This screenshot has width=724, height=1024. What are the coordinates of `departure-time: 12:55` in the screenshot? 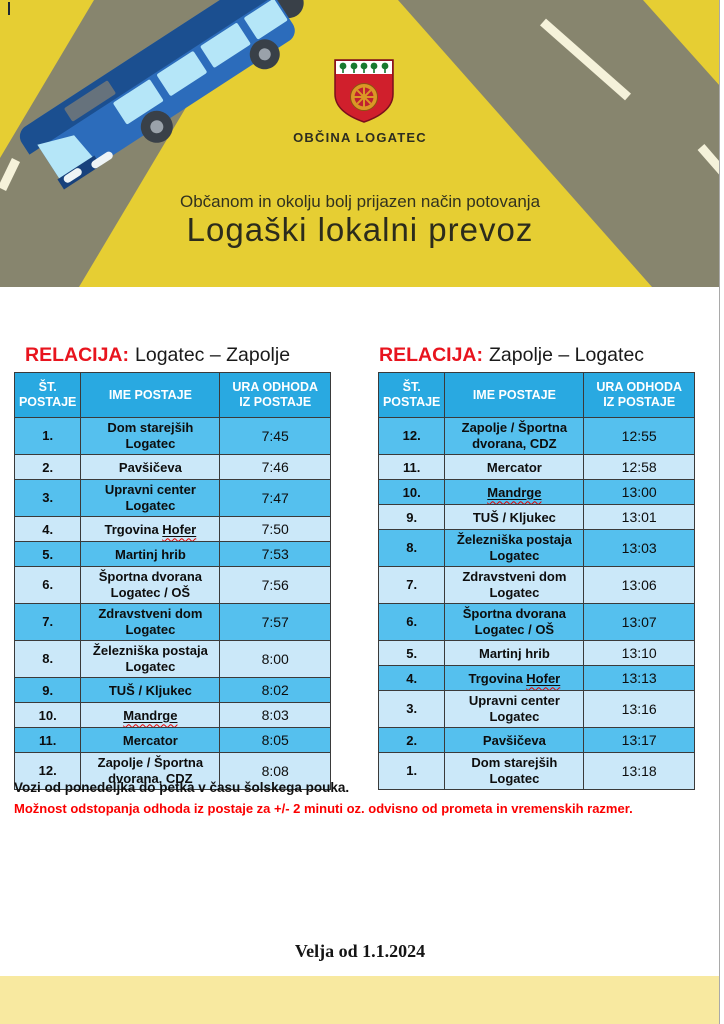 It's located at (639, 436).